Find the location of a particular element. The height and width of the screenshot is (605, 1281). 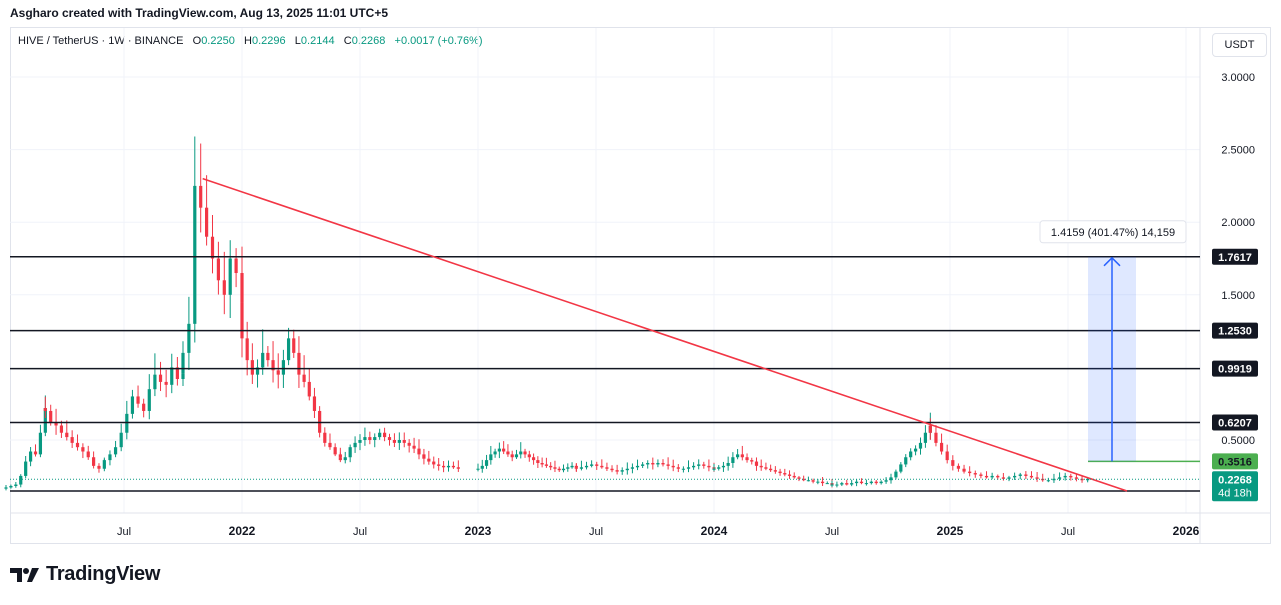

tradingview-logo: TradingView is located at coordinates (85, 574).